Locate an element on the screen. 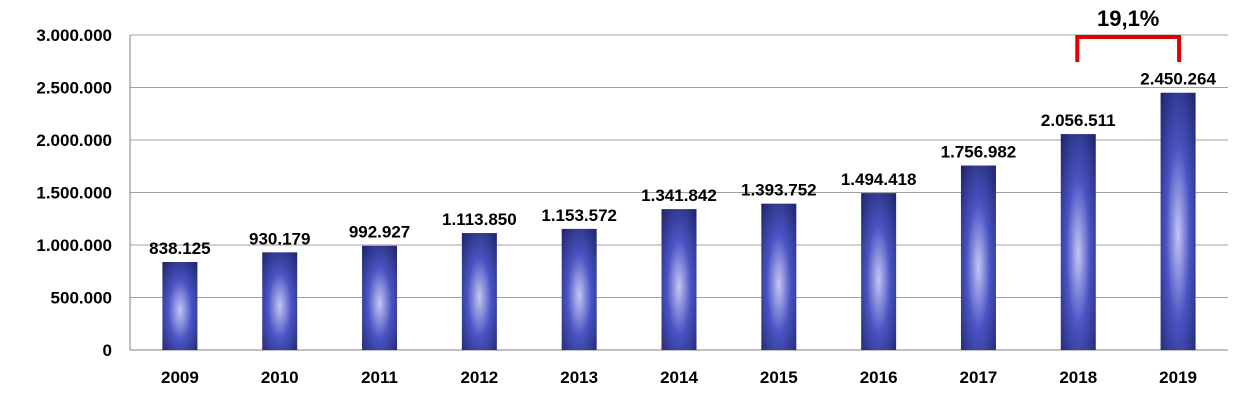  data-label: 1.153.572 is located at coordinates (579, 215).